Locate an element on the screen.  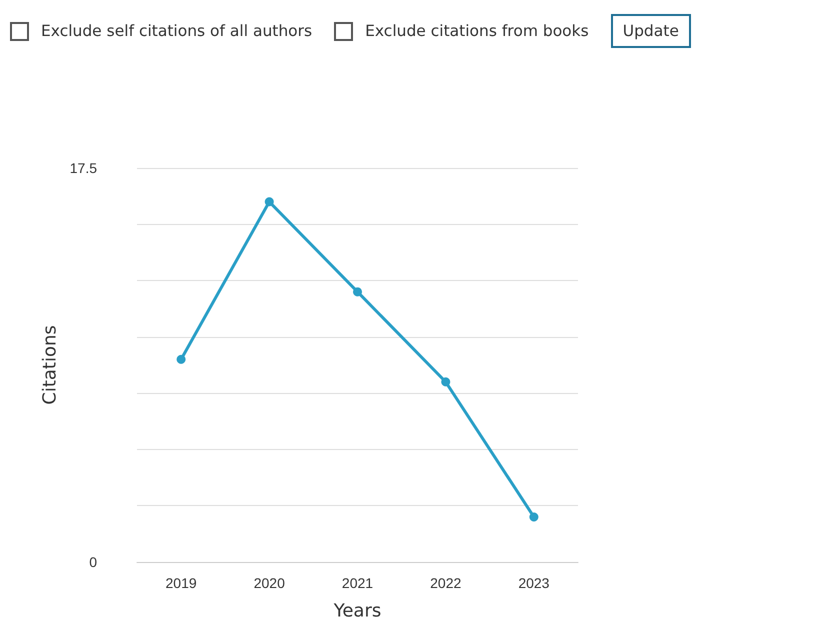
x-tick-label: 2022 is located at coordinates (446, 583).